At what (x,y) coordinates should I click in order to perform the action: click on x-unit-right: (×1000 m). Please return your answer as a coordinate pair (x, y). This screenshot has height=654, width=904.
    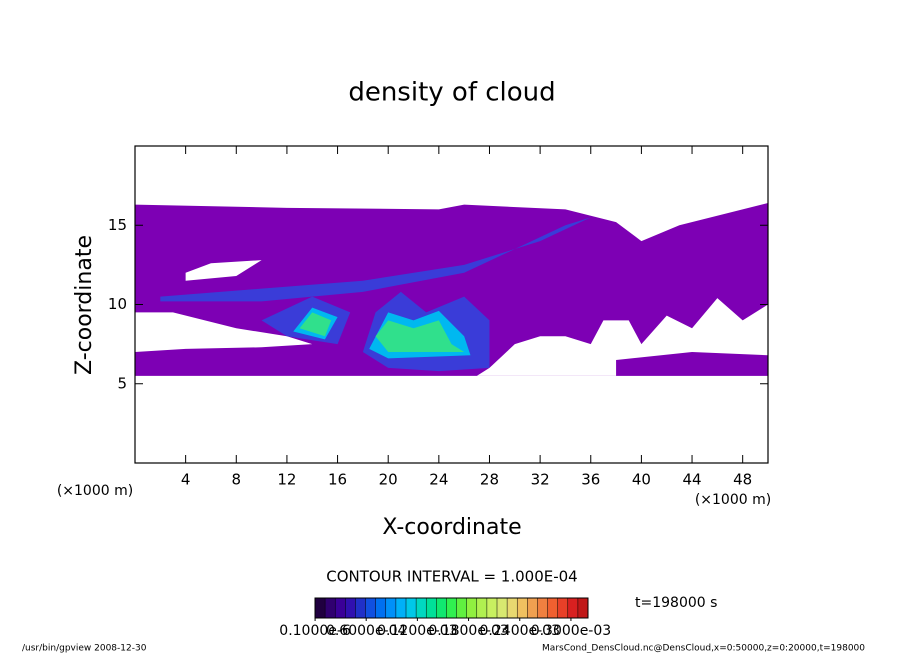
    Looking at the image, I should click on (733, 500).